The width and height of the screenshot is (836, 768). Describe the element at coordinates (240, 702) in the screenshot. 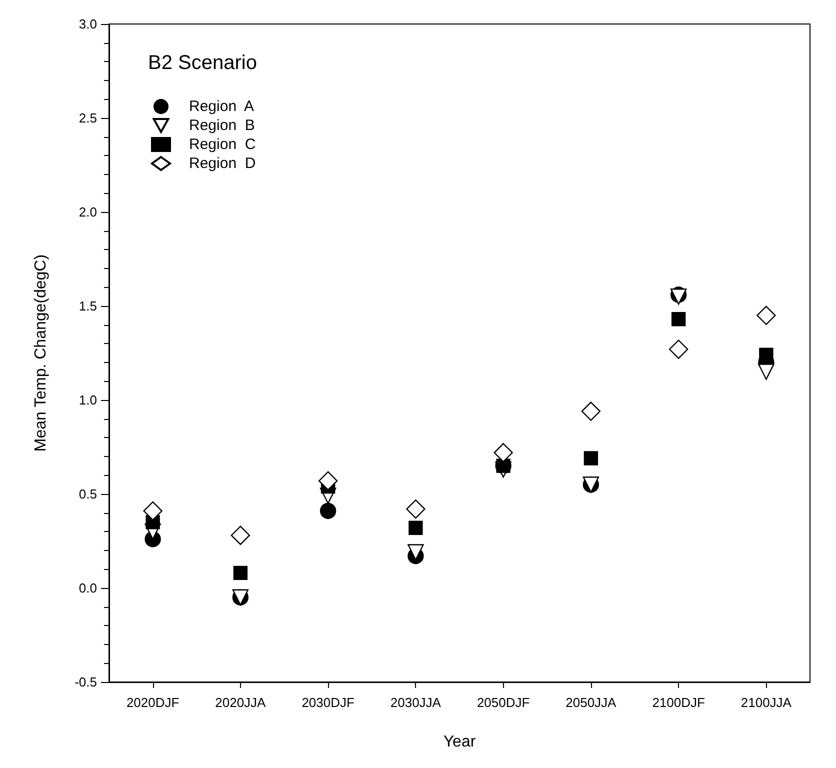

I see `x-tick-label: 2020JJA` at that location.